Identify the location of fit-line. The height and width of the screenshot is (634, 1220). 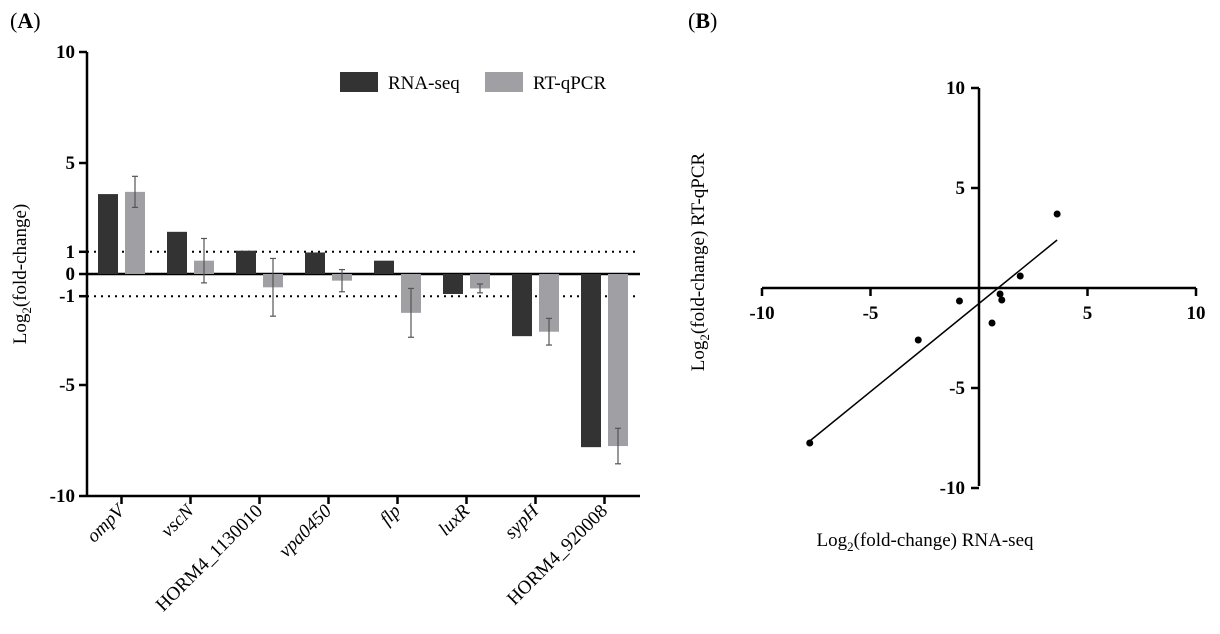
(933, 340).